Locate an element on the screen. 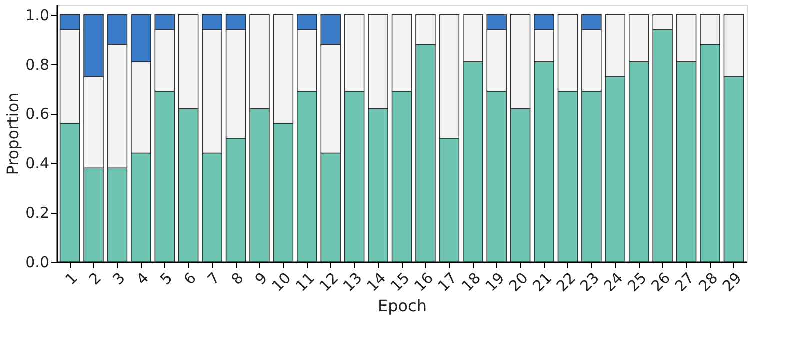  x-tick-label: 19 is located at coordinates (495, 282).